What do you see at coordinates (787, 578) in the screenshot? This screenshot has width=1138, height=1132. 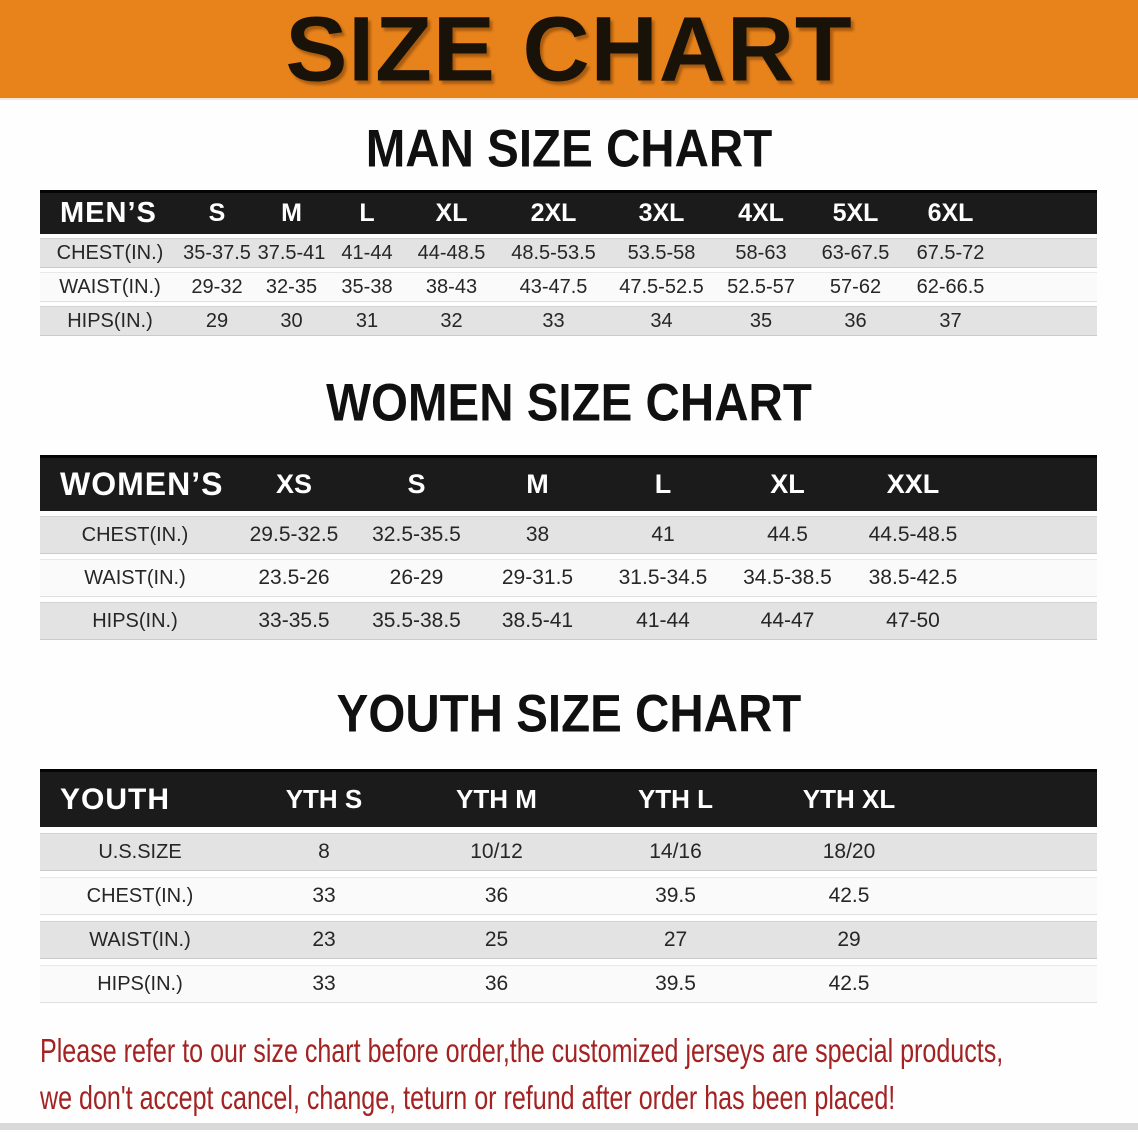 I see `cell-value: 34.5-38.5` at bounding box center [787, 578].